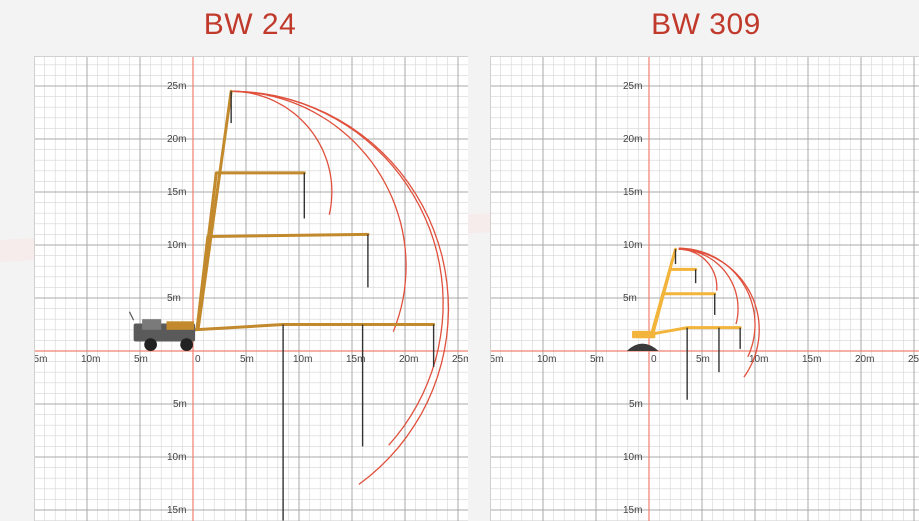  Describe the element at coordinates (250, 24) in the screenshot. I see `diagram-title-bw24: BW 24` at that location.